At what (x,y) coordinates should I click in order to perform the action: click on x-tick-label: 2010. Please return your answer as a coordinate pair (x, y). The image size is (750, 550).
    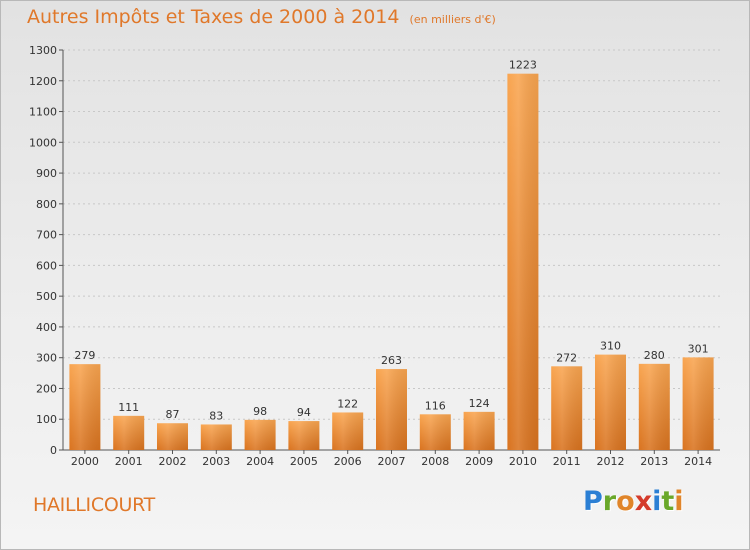
    Looking at the image, I should click on (523, 461).